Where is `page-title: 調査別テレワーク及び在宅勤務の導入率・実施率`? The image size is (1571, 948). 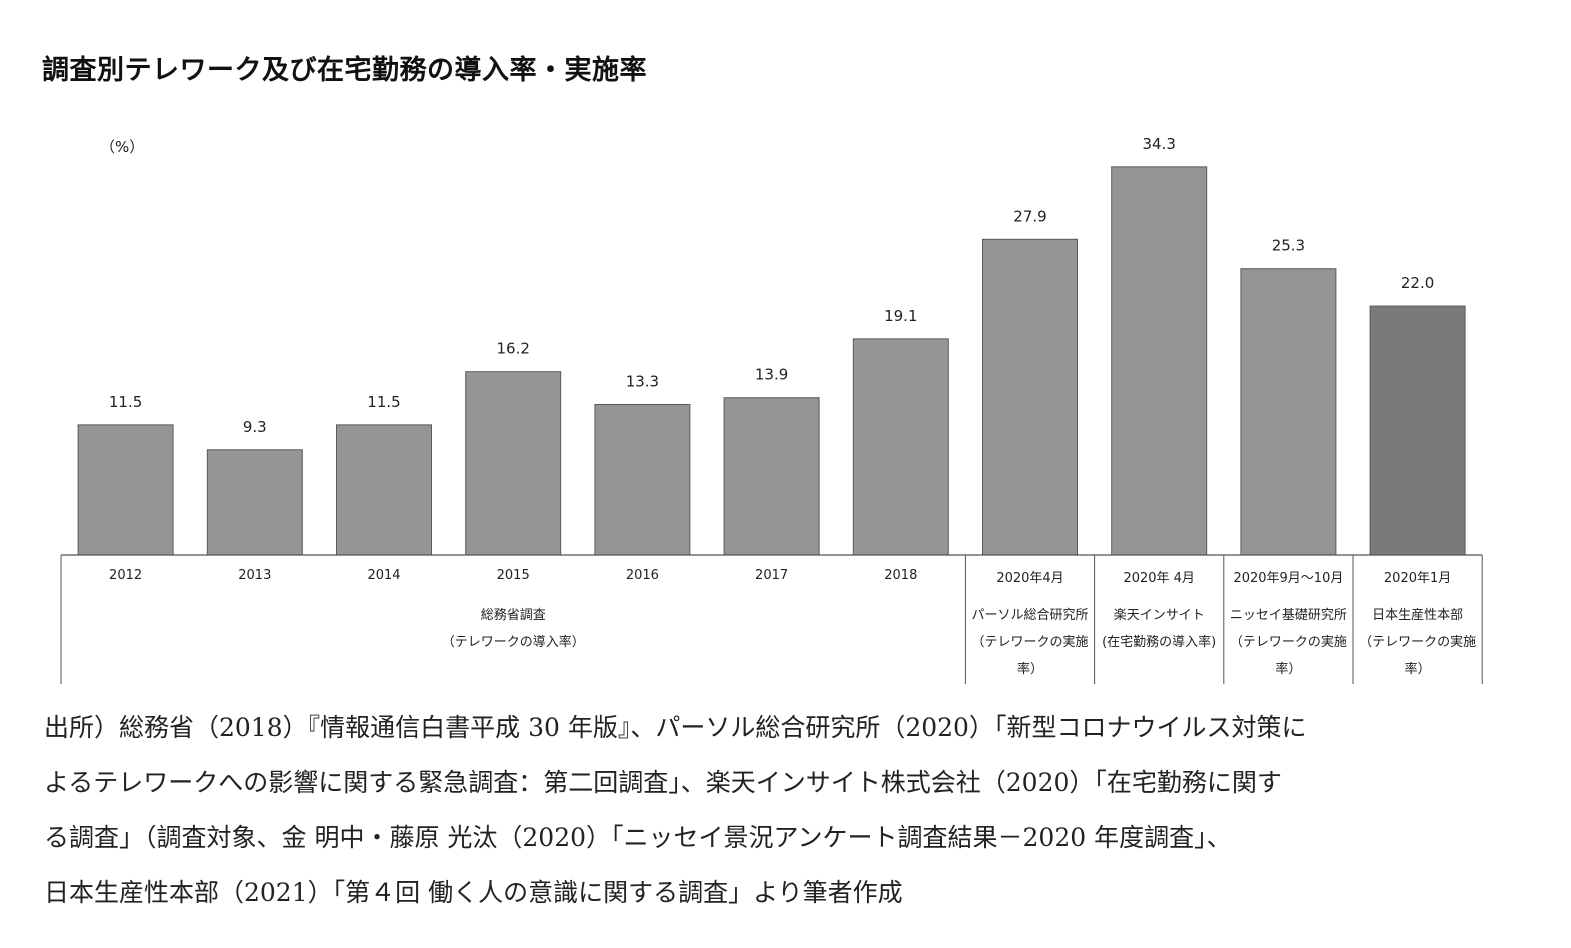
page-title: 調査別テレワーク及び在宅勤務の導入率・実施率 is located at coordinates (344, 70).